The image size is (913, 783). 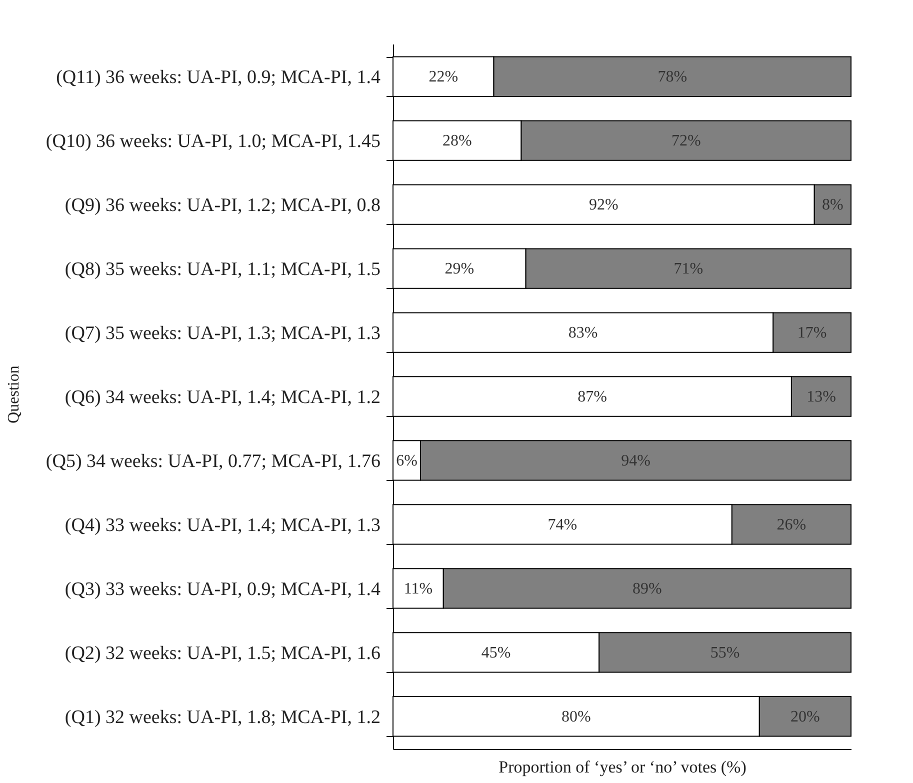 I want to click on data-label: 6%, so click(x=407, y=461).